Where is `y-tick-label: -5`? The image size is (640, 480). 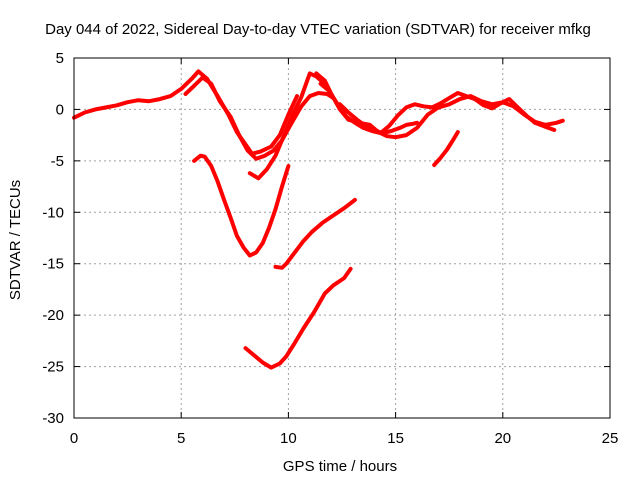
y-tick-label: -5 is located at coordinates (57, 161).